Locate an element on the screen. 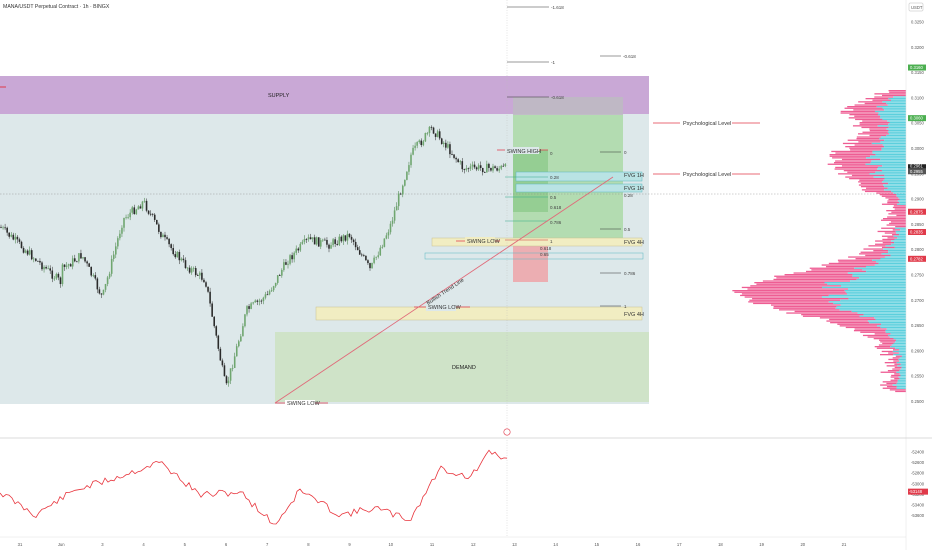 The width and height of the screenshot is (932, 550). time-axis: 31 Jun 3 4 5 6 7 8 9 10 11 12 13 14 15 16 17 18 19 20 21 is located at coordinates (432, 544).